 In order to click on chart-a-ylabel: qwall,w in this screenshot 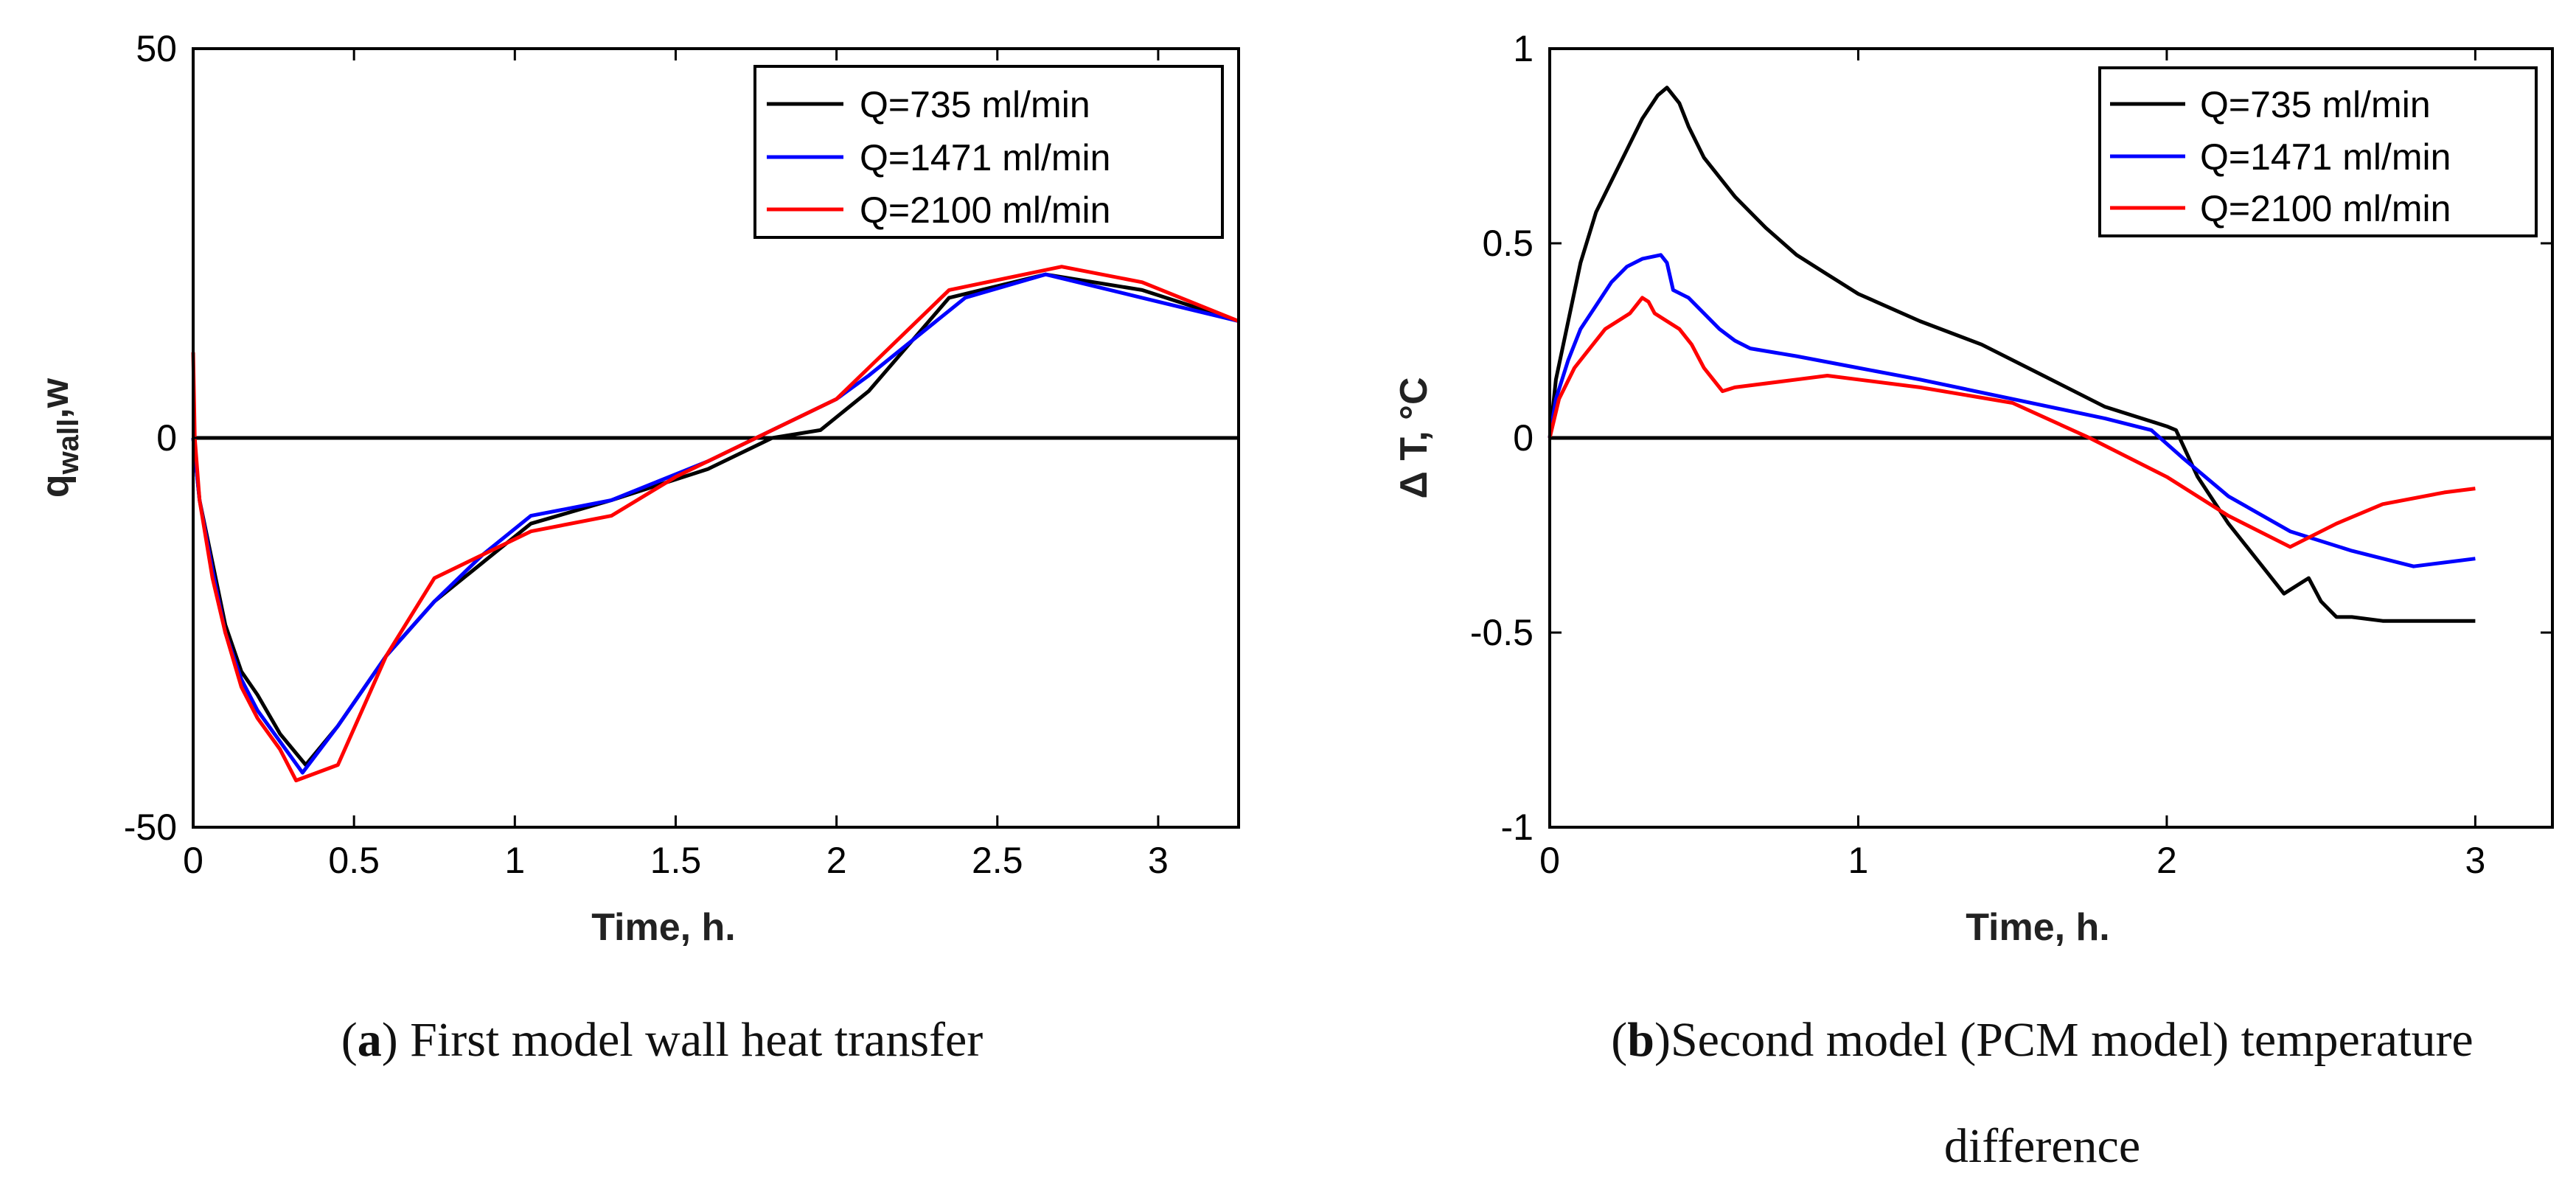, I will do `click(60, 438)`.